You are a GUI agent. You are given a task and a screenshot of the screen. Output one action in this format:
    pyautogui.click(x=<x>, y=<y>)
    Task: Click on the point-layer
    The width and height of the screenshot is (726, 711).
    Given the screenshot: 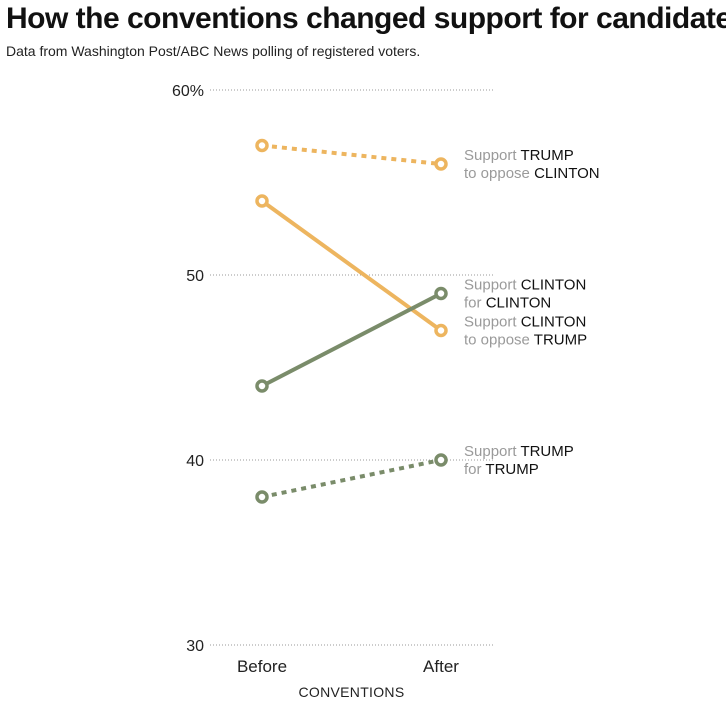 What is the action you would take?
    pyautogui.click(x=351, y=321)
    